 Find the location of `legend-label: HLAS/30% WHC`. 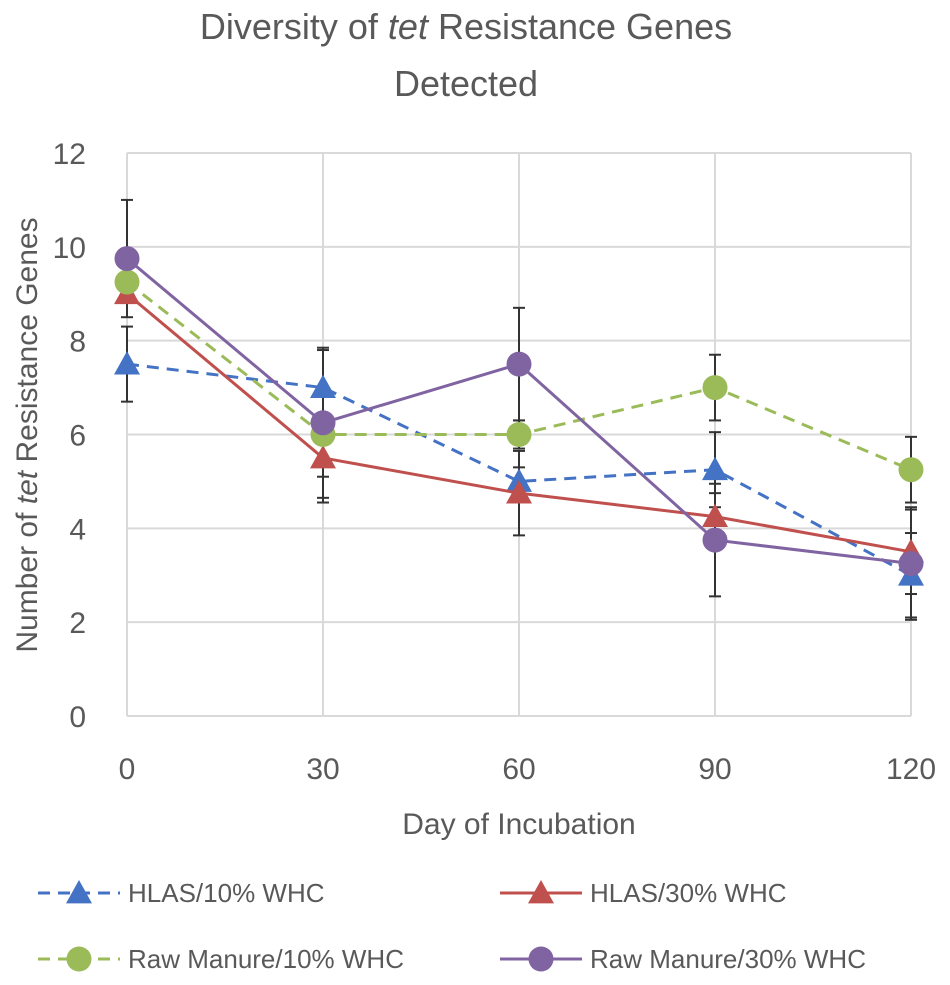

legend-label: HLAS/30% WHC is located at coordinates (688, 893).